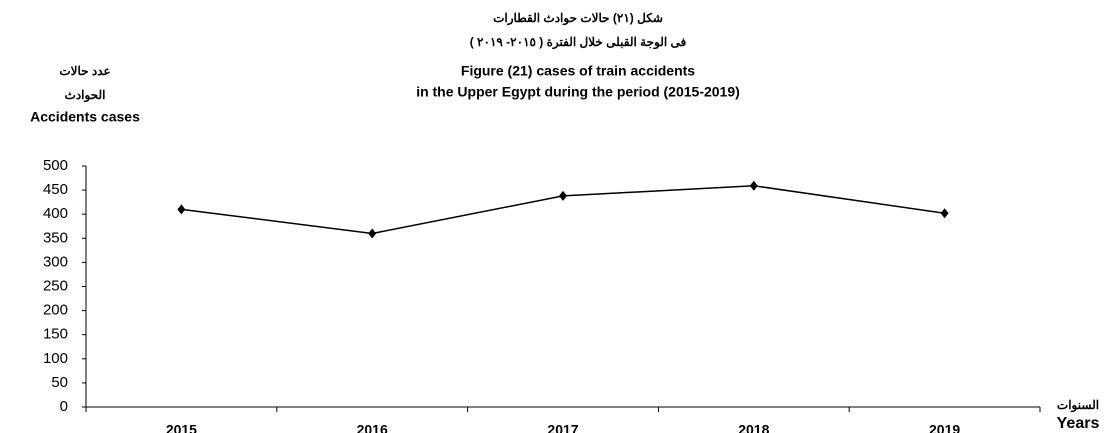 This screenshot has height=433, width=1107. I want to click on chart-title: شكل (٢١) حالات حوادث القطارات, so click(578, 18).